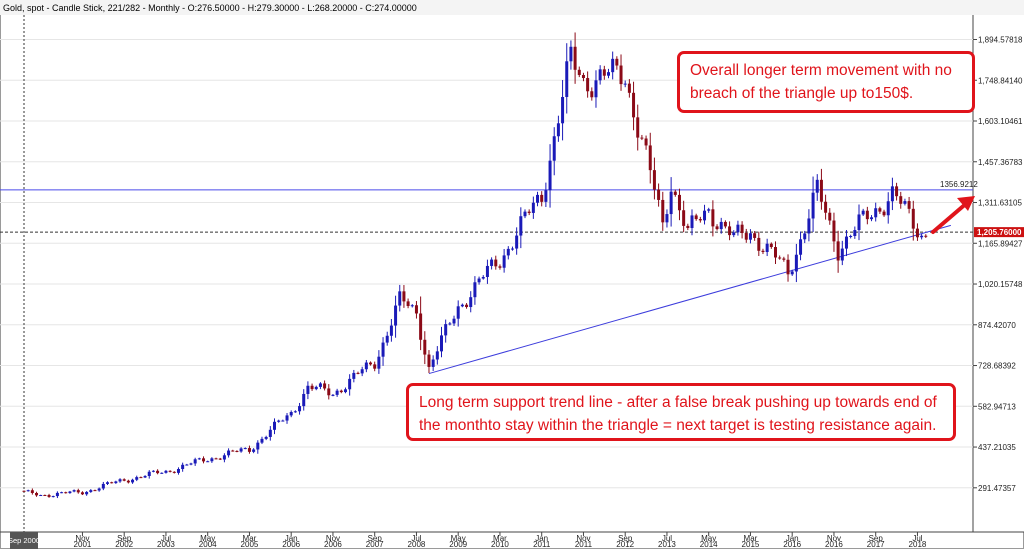 The height and width of the screenshot is (549, 1024). I want to click on time-tick-year: 2011, so click(584, 544).